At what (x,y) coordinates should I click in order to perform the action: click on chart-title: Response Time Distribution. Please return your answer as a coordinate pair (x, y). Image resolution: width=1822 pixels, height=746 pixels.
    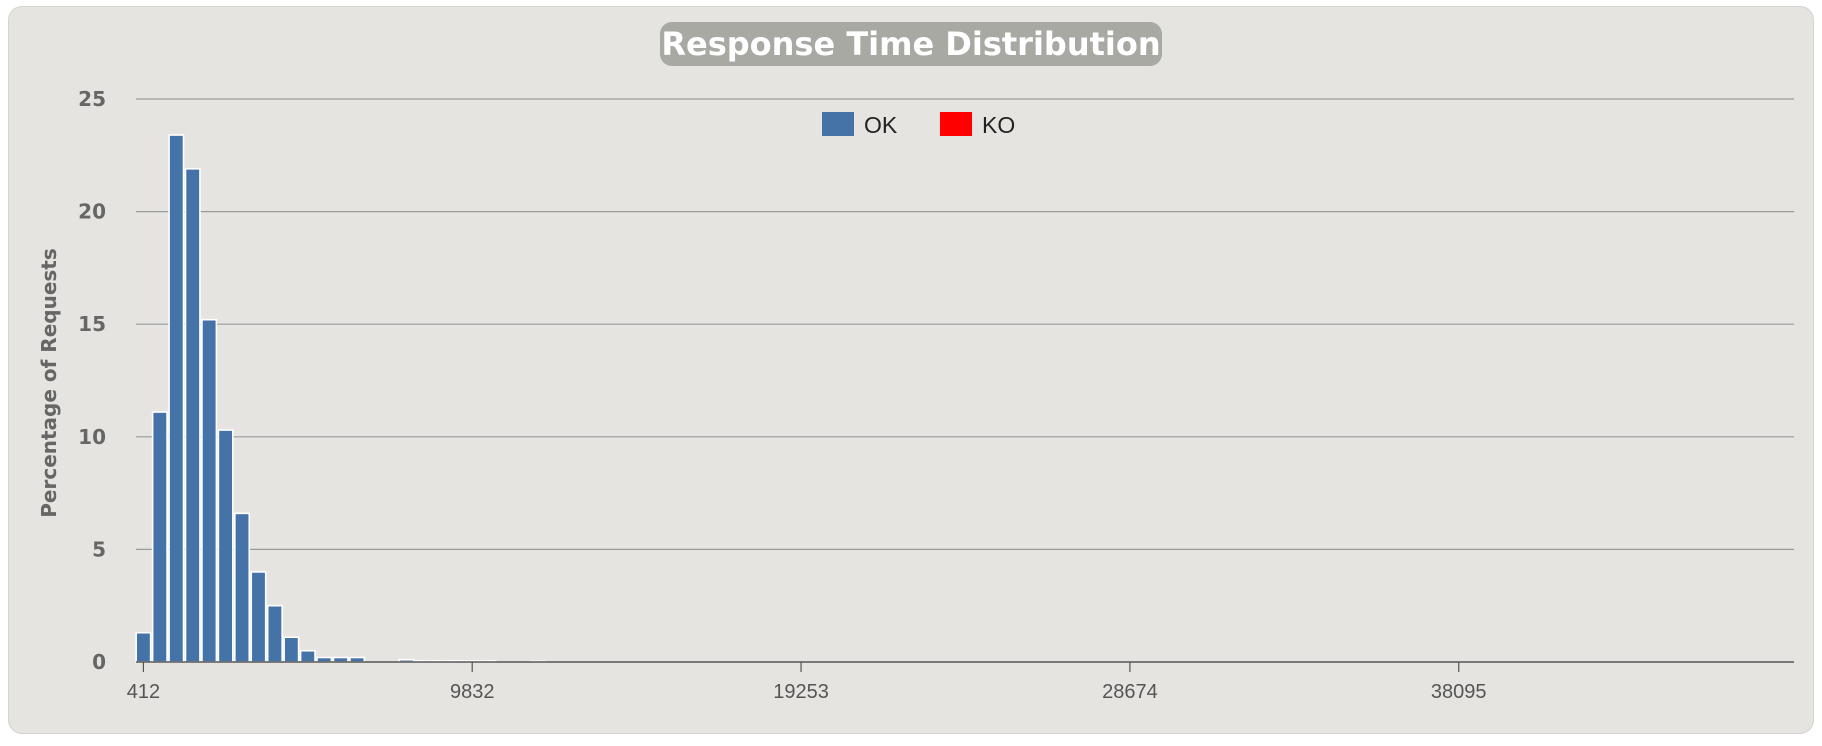
    Looking at the image, I should click on (911, 44).